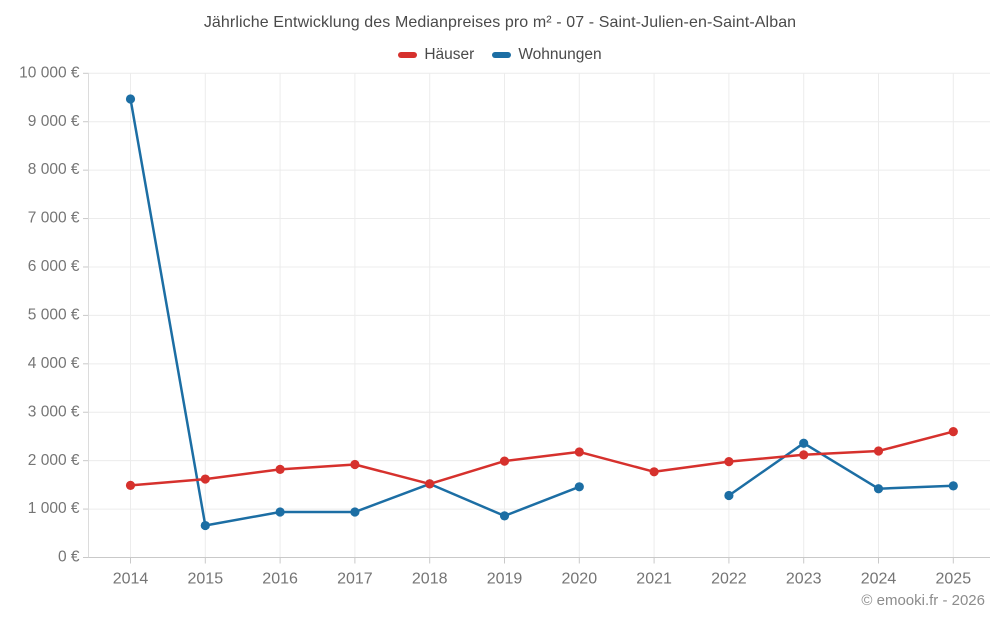 The height and width of the screenshot is (625, 1000). What do you see at coordinates (205, 479) in the screenshot?
I see `data-point-haeuser-2015` at bounding box center [205, 479].